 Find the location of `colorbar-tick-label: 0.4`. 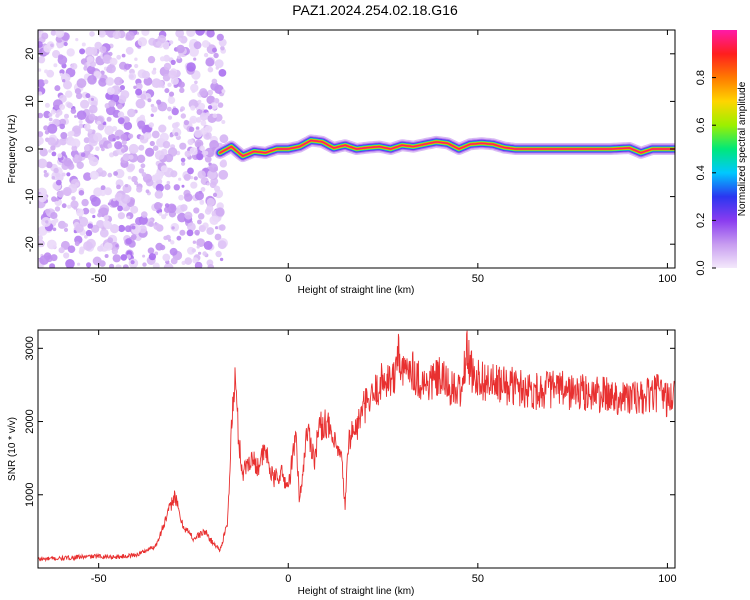

colorbar-tick-label: 0.4 is located at coordinates (701, 172).